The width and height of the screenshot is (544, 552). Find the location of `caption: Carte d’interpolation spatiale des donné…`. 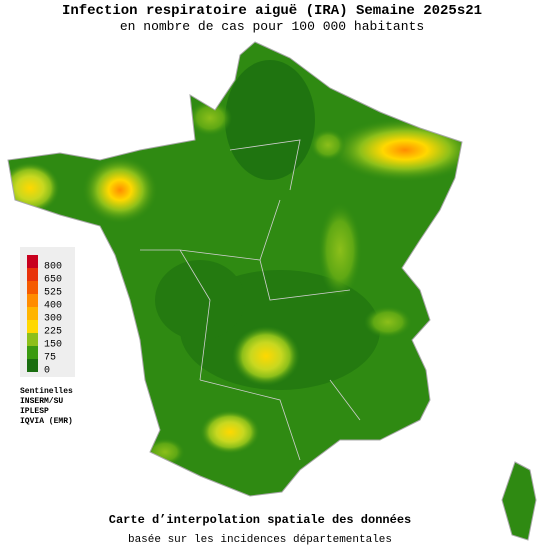

caption: Carte d’interpolation spatiale des donné… is located at coordinates (260, 520).